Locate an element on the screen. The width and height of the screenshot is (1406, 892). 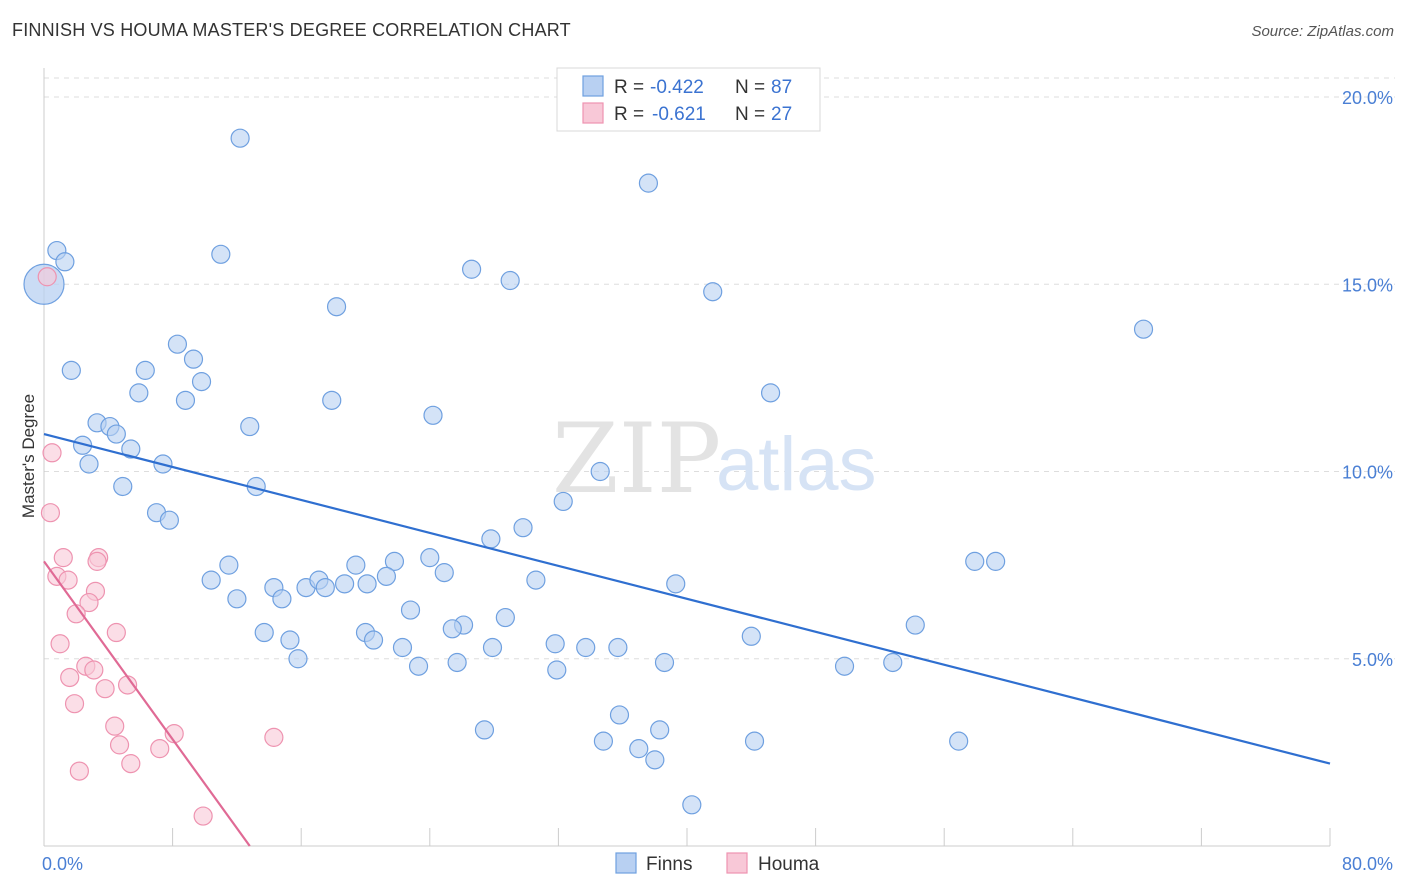
legend-houma-r-value: -0.621 is located at coordinates (679, 114).